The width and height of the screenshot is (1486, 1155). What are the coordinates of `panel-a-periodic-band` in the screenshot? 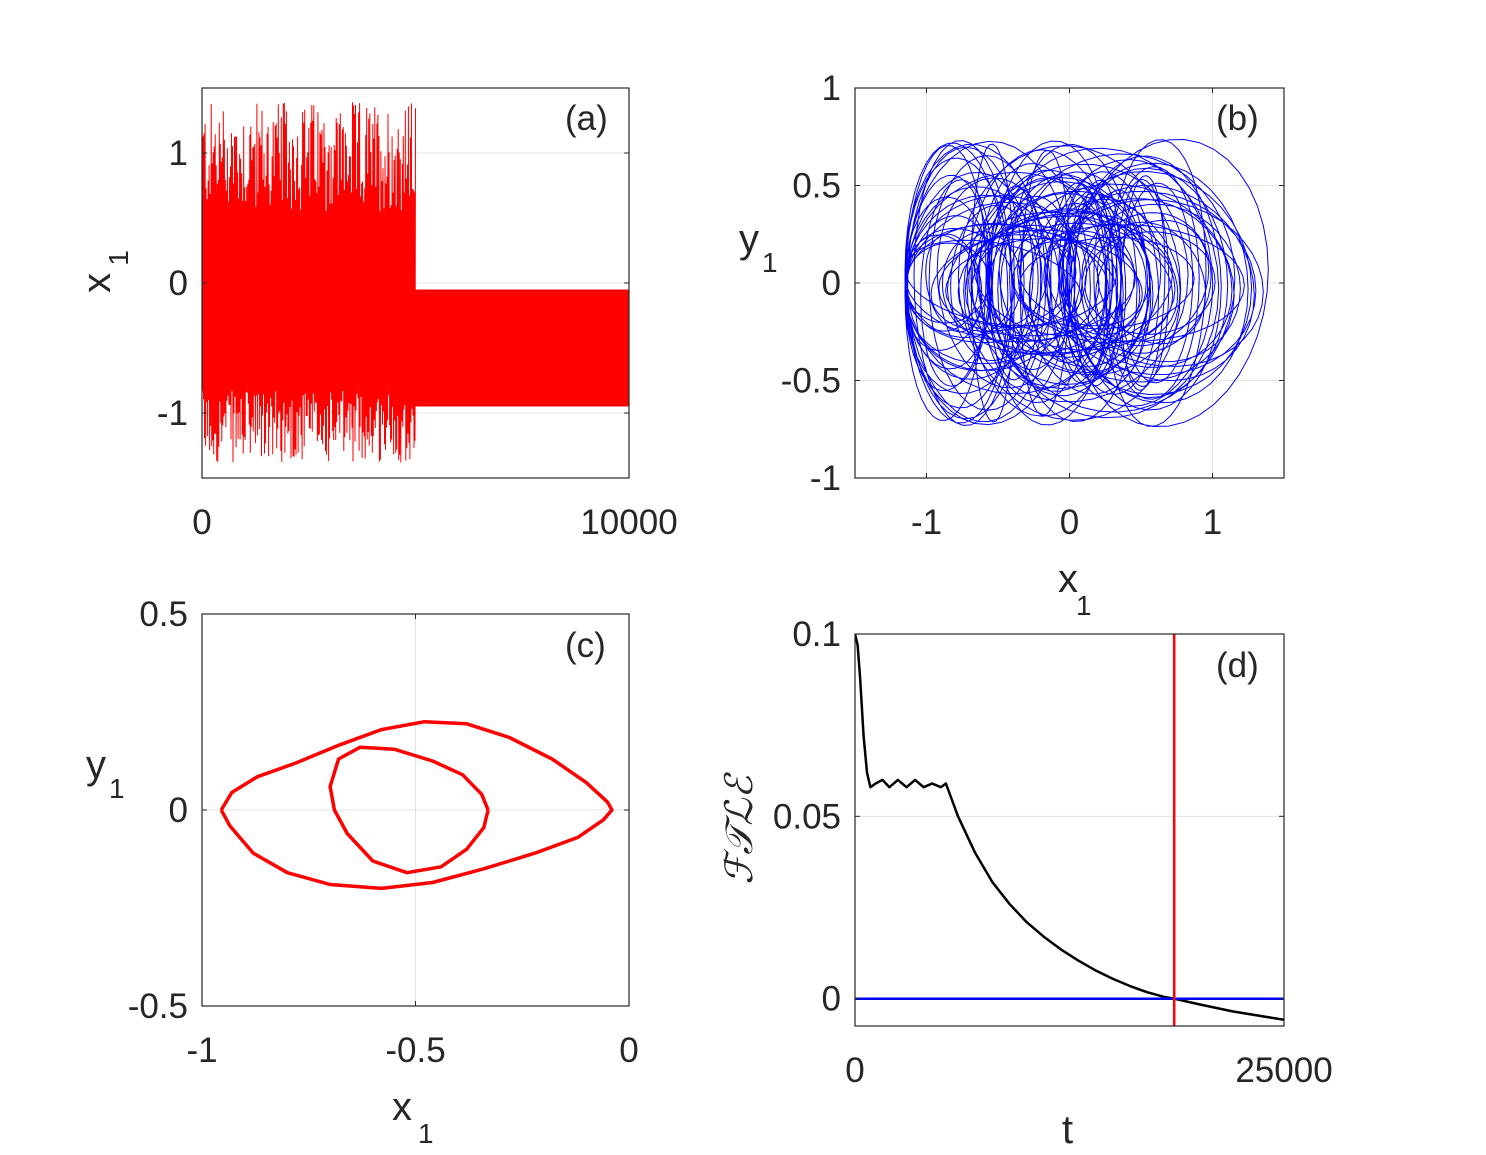 It's located at (522, 348).